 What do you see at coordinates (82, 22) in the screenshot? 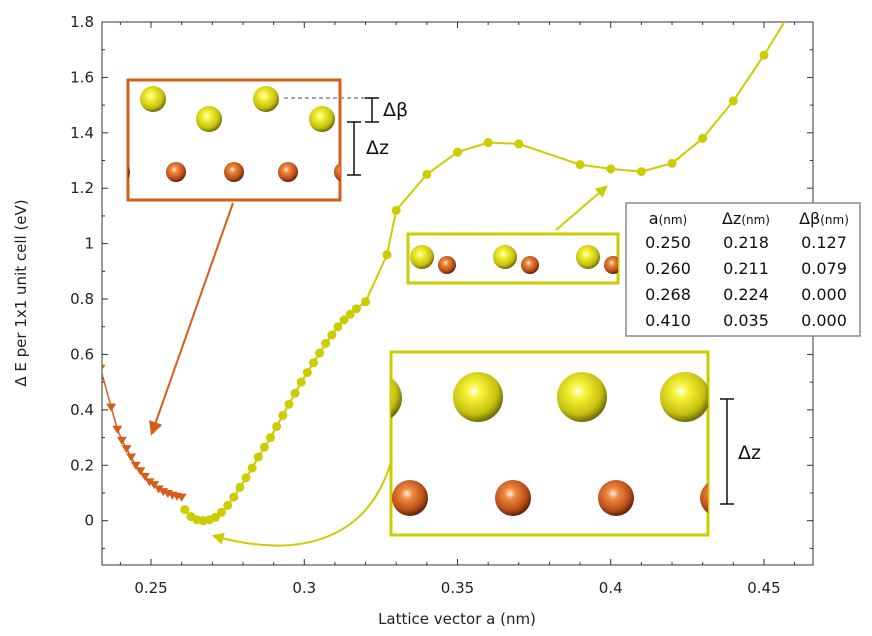
I see `y-tick-label: 1.8` at bounding box center [82, 22].